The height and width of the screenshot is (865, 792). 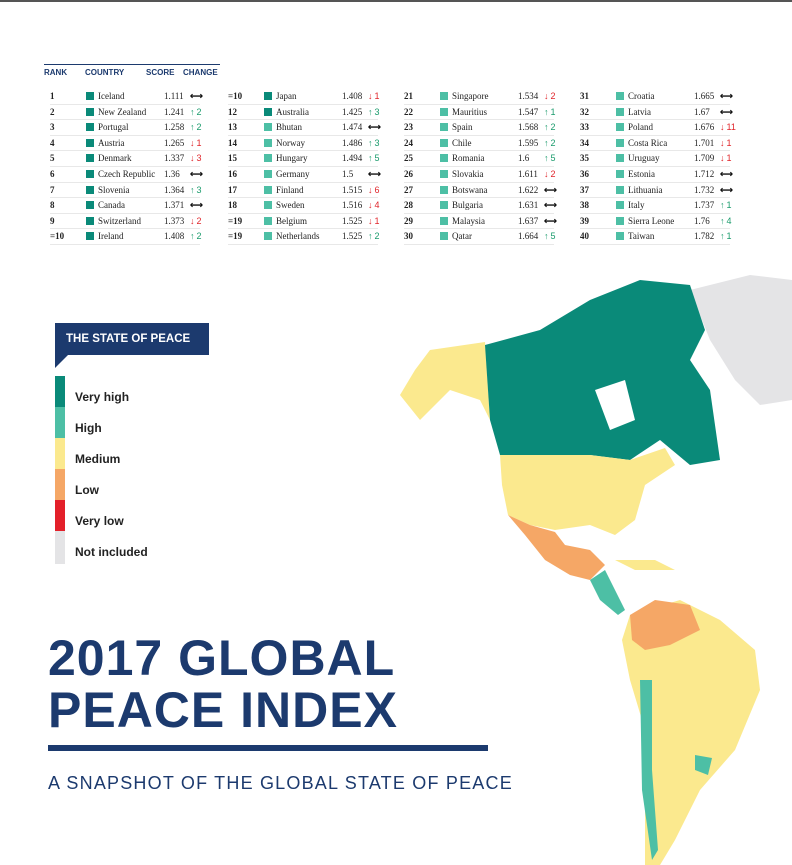 I want to click on table-row: 9 Switzerland 1.373 ↓ 2, so click(x=126, y=222).